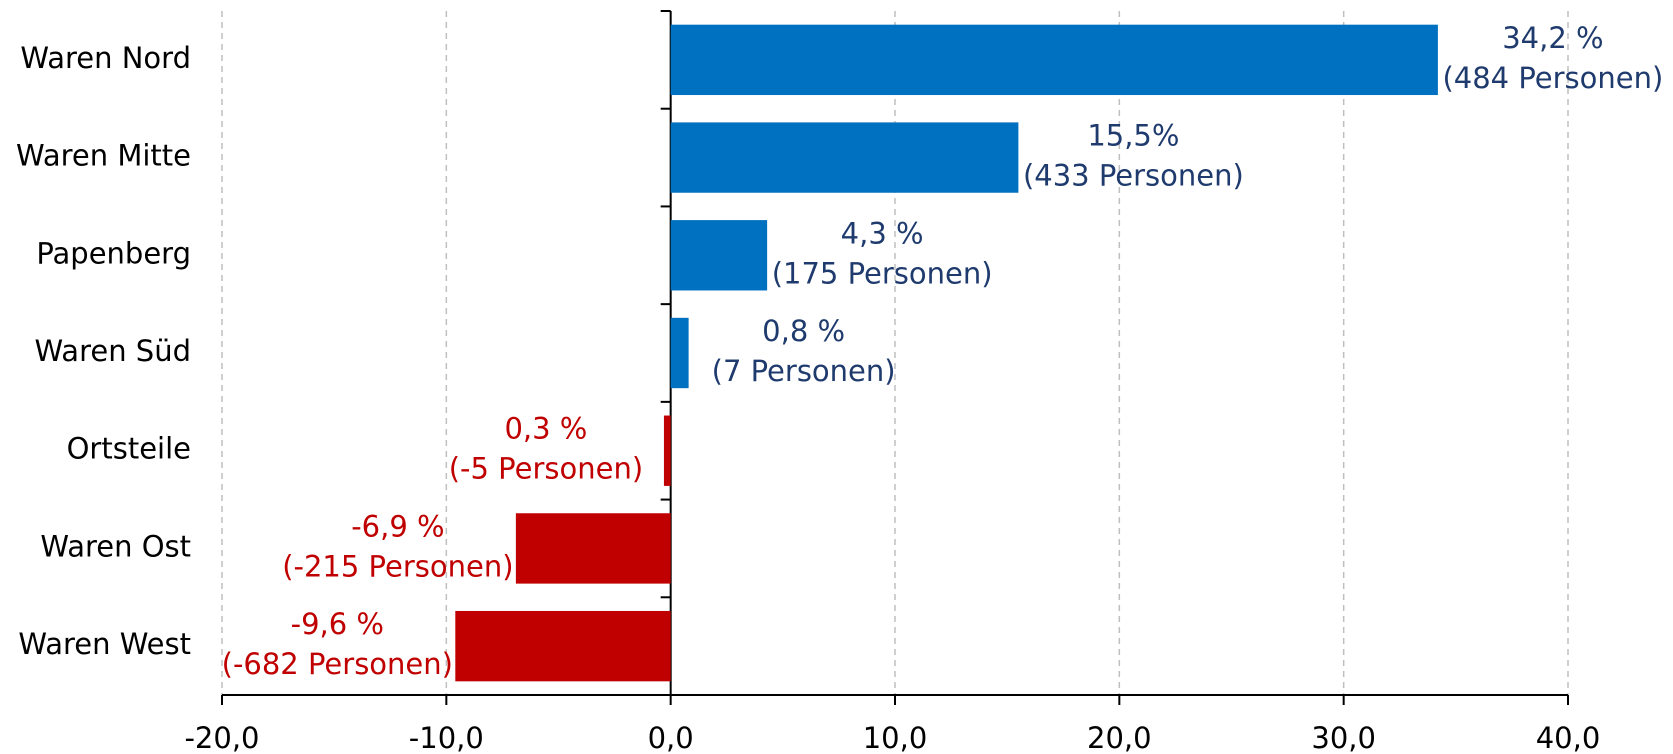 The height and width of the screenshot is (754, 1673). I want to click on y-tick-label: Ortsteile, so click(129, 449).